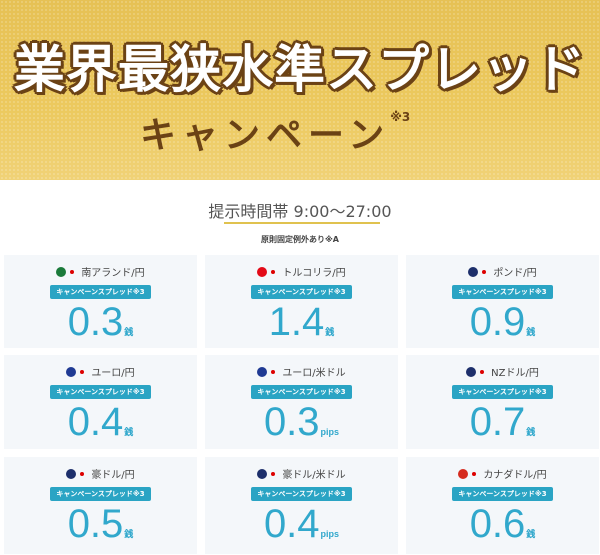 This screenshot has width=600, height=555. I want to click on spread-value: 1.4, so click(296, 322).